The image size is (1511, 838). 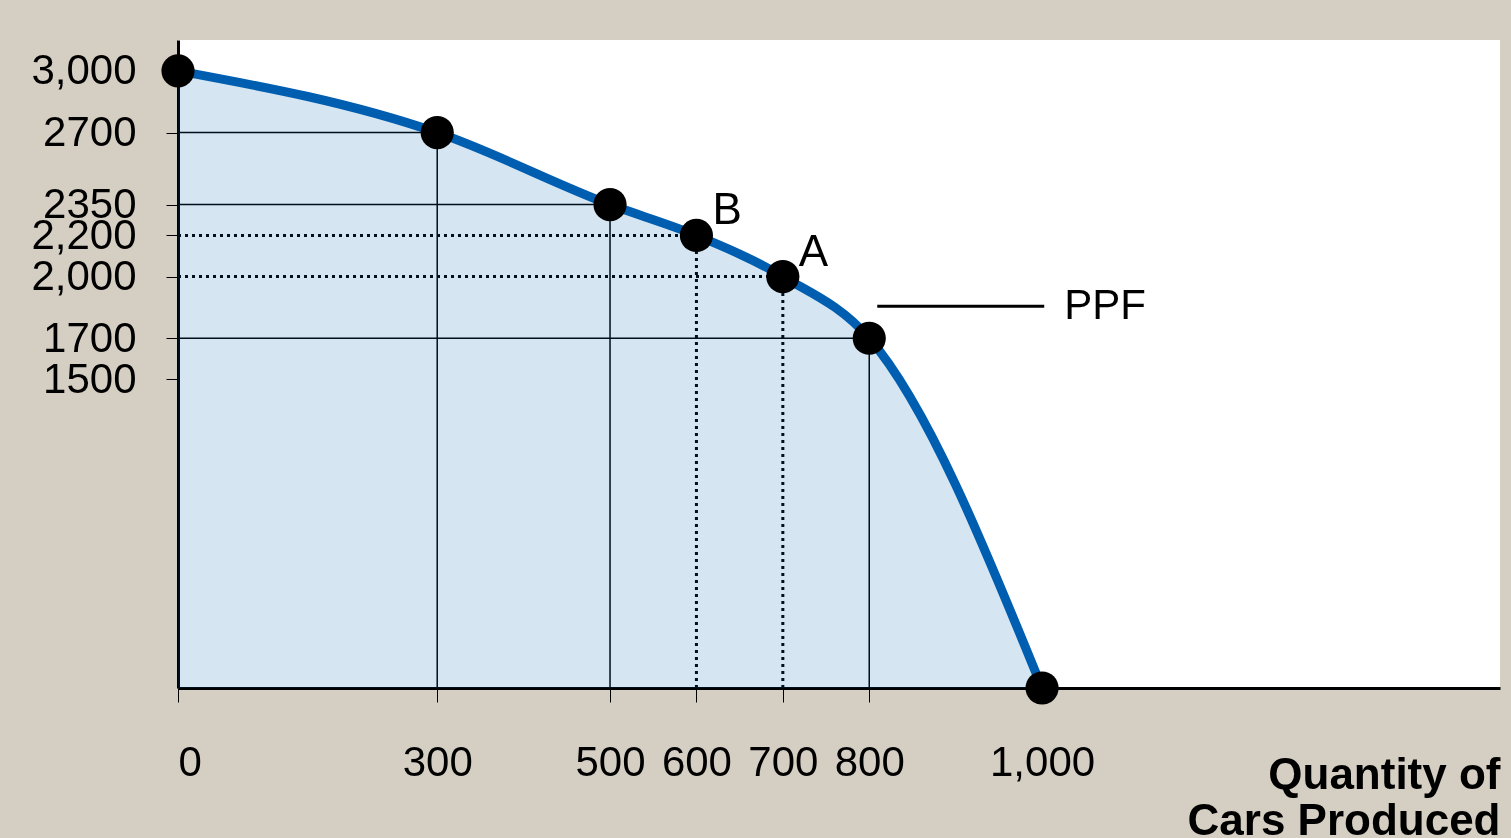 I want to click on x-tick-label: 800, so click(x=869, y=761).